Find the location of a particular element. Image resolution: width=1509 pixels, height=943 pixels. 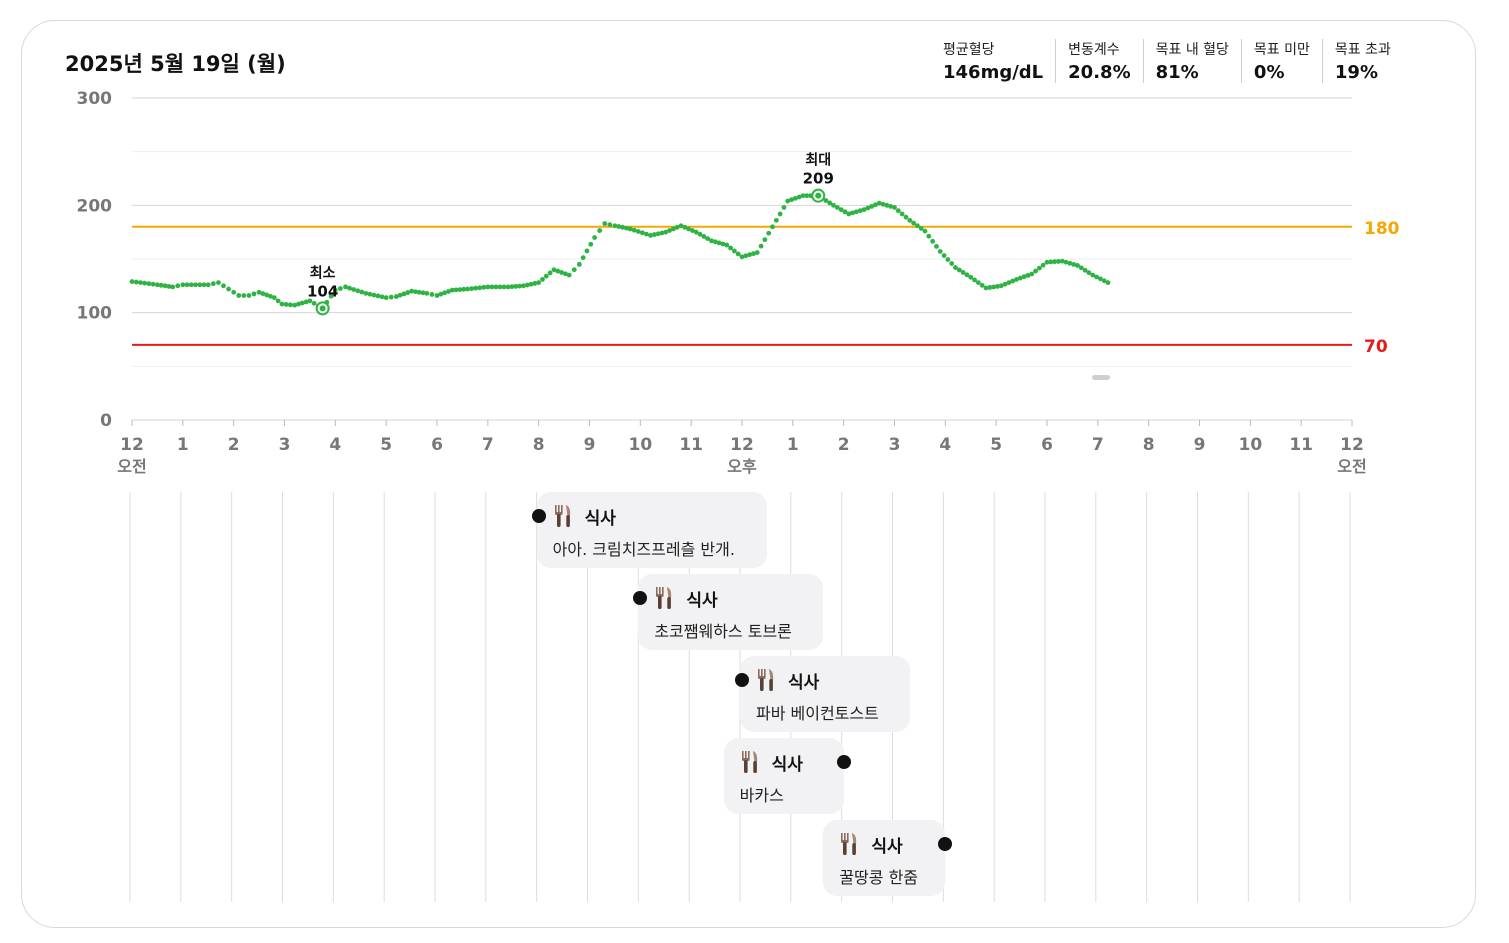

x-tick-label: 8 is located at coordinates (1149, 445).